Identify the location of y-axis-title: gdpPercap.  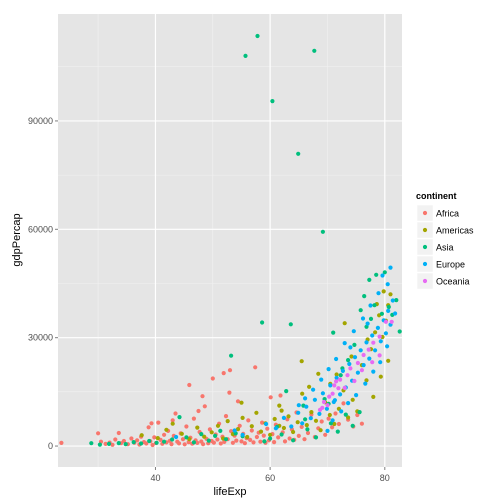
(17, 239).